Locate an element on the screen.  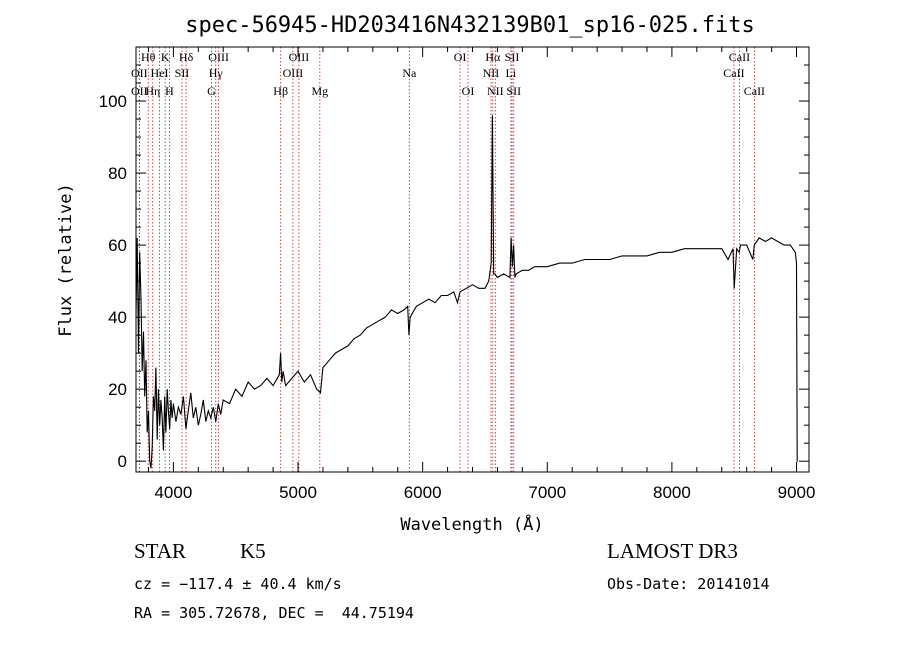
y-tick-label: 100 is located at coordinates (113, 101).